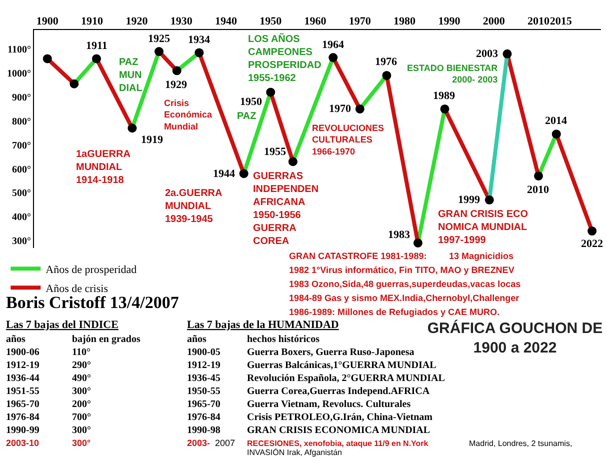 Image resolution: width=607 pixels, height=457 pixels. I want to click on x-tick-label: 1980, so click(405, 22).